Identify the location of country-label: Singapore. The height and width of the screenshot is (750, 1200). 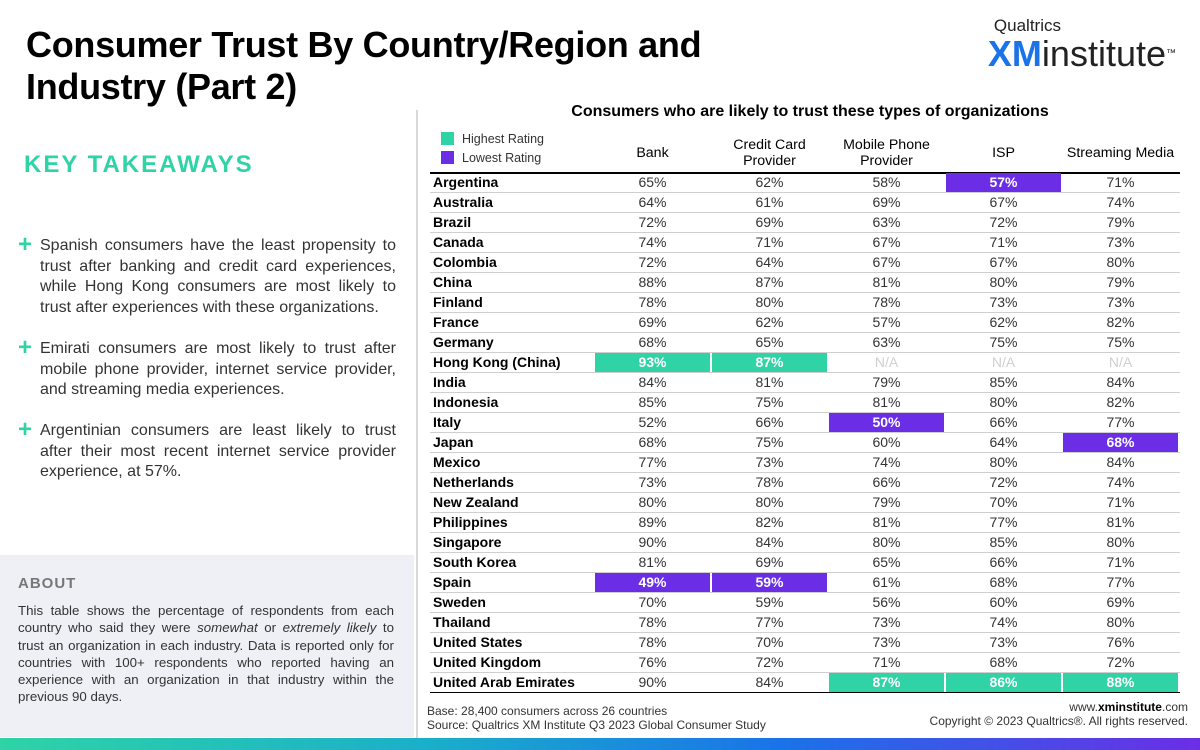
(467, 542).